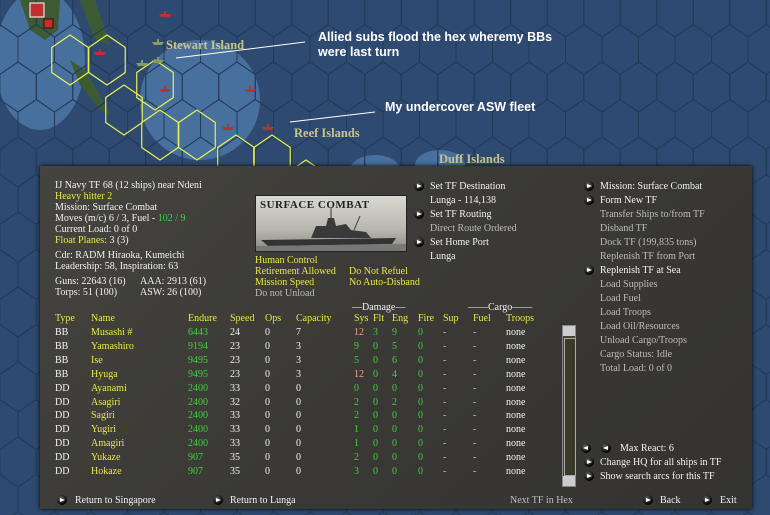 The height and width of the screenshot is (515, 770). I want to click on mission-button: Mission: Surface Combat, so click(651, 186).